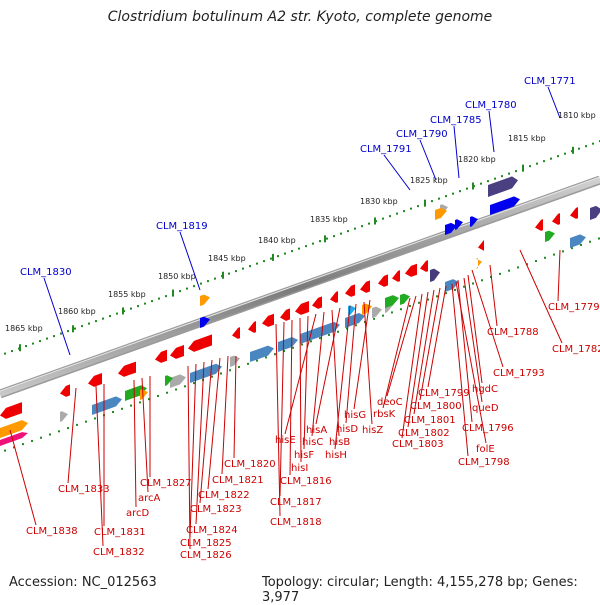 The height and width of the screenshot is (605, 600). I want to click on accession-text: Accession: NC_012563, so click(83, 582).